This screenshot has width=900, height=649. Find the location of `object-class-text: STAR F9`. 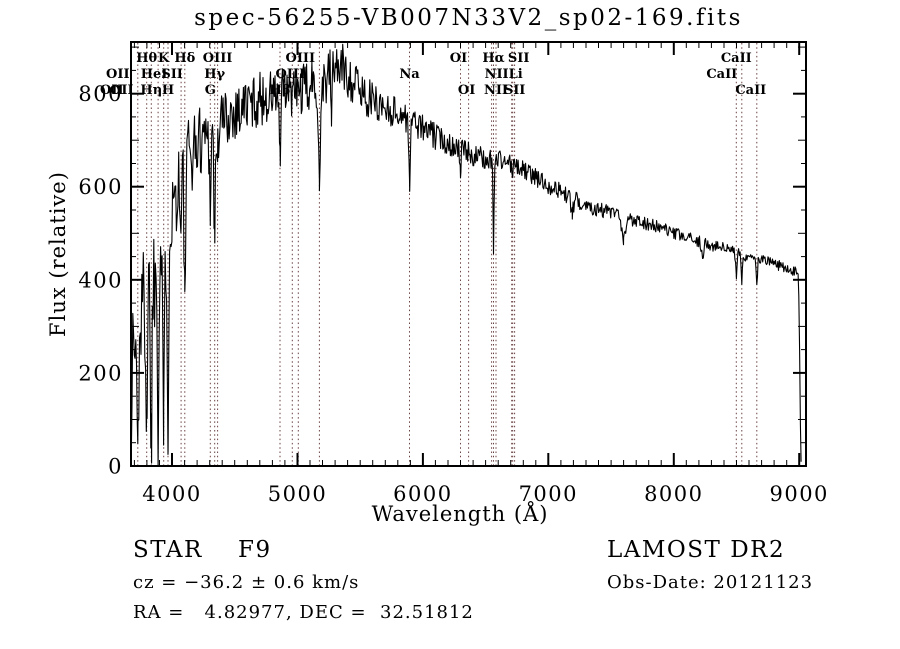

object-class-text: STAR F9 is located at coordinates (202, 550).